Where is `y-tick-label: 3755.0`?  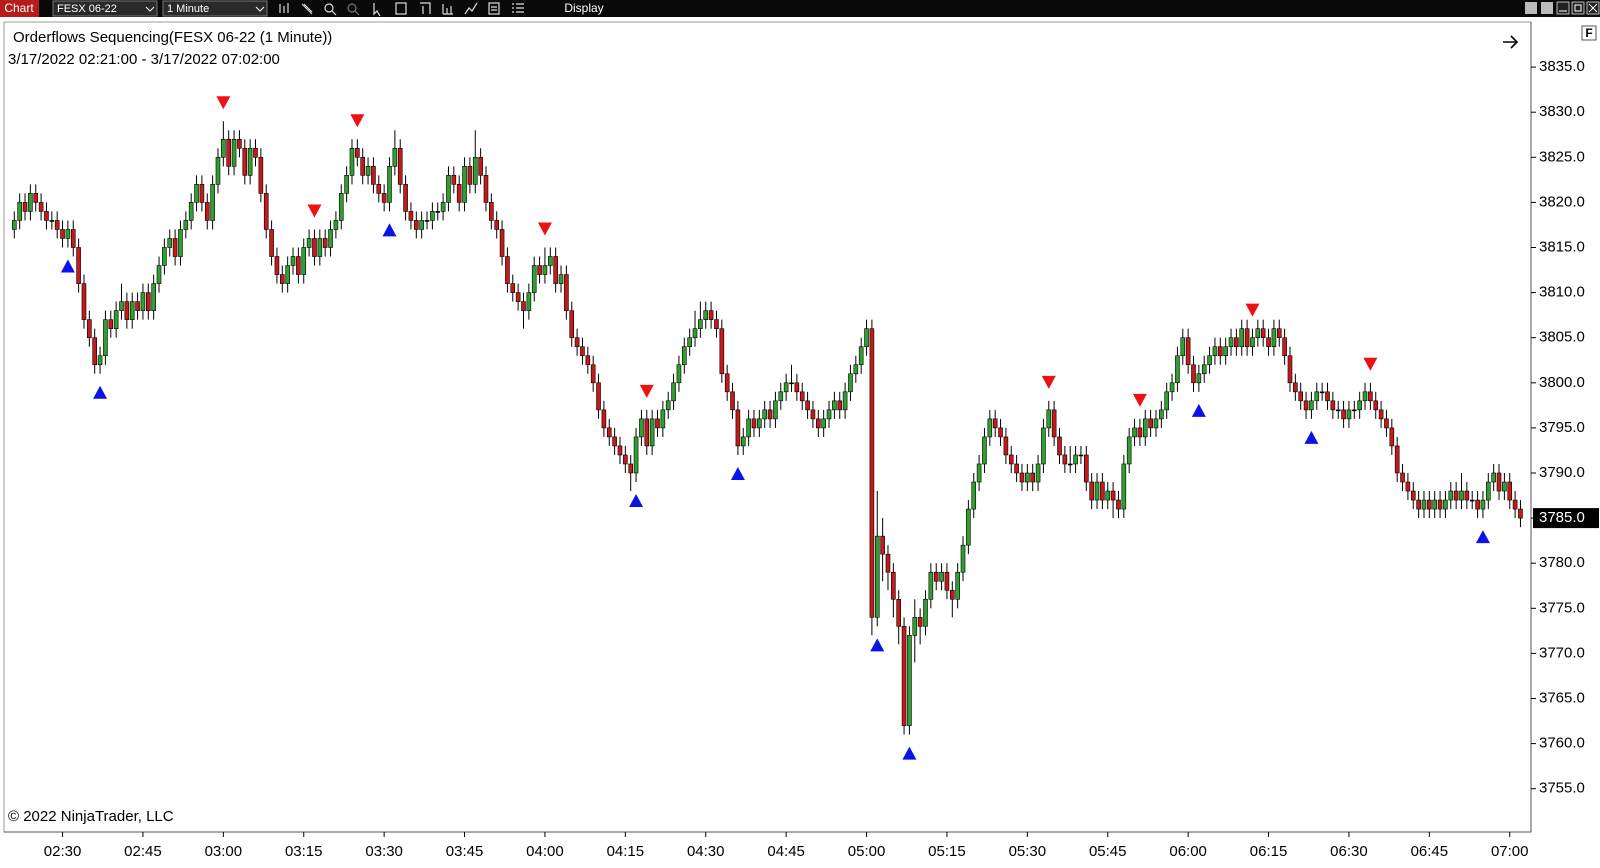 y-tick-label: 3755.0 is located at coordinates (1562, 788).